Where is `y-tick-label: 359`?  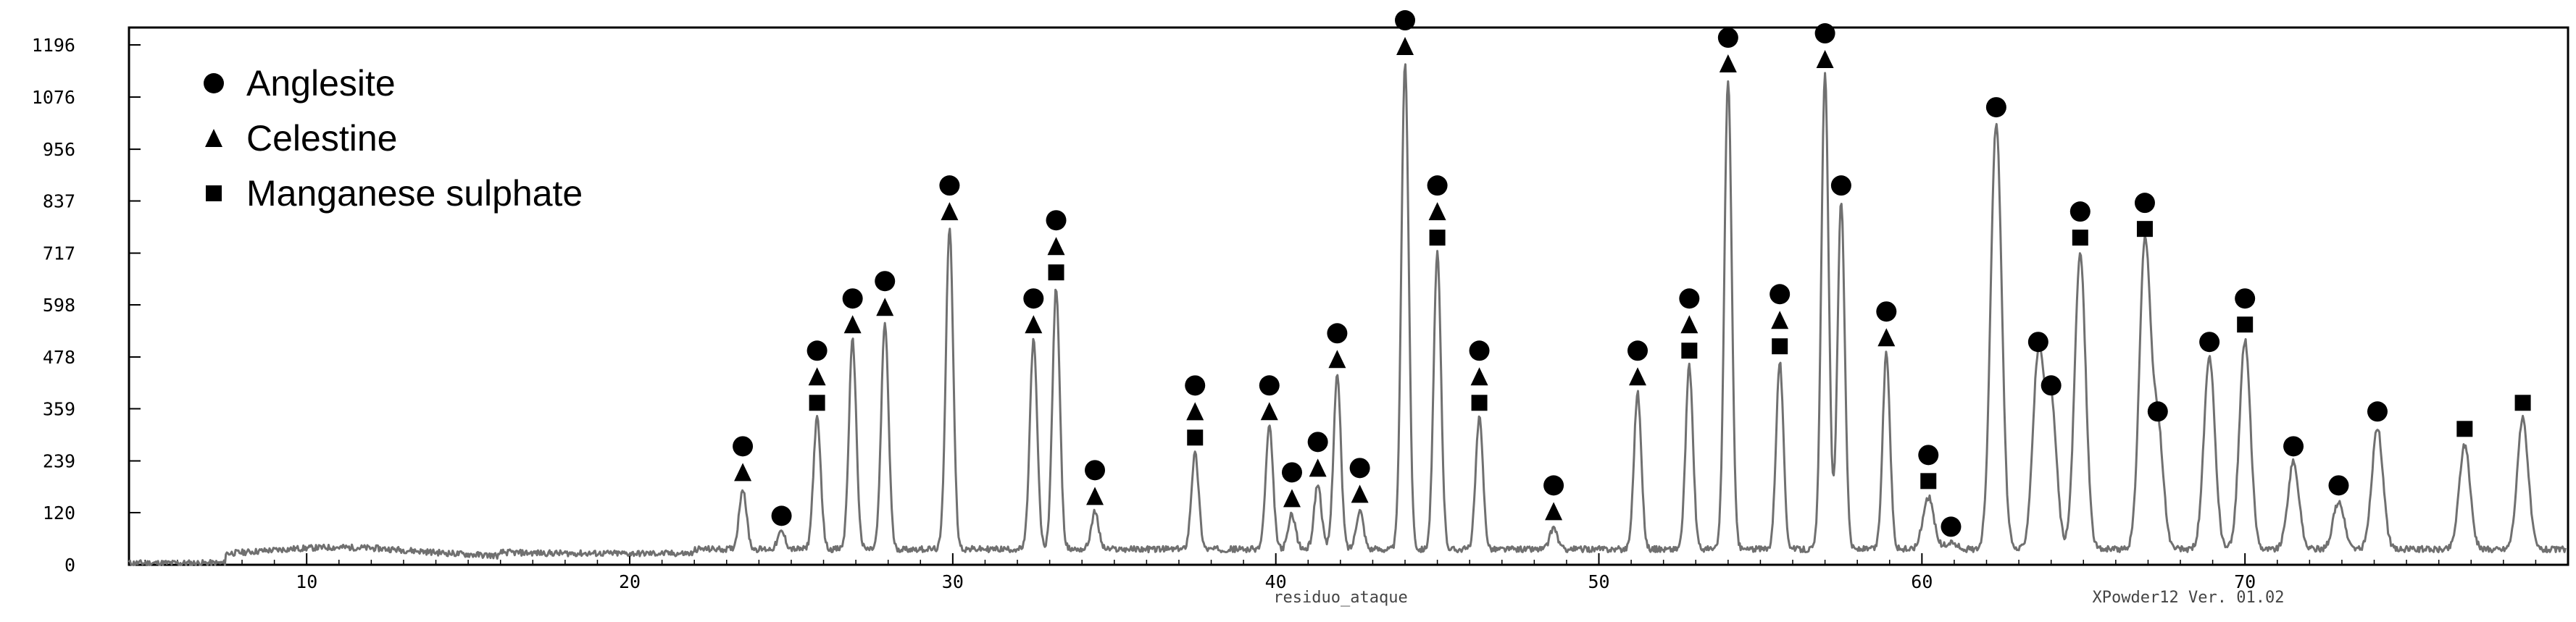 y-tick-label: 359 is located at coordinates (59, 408).